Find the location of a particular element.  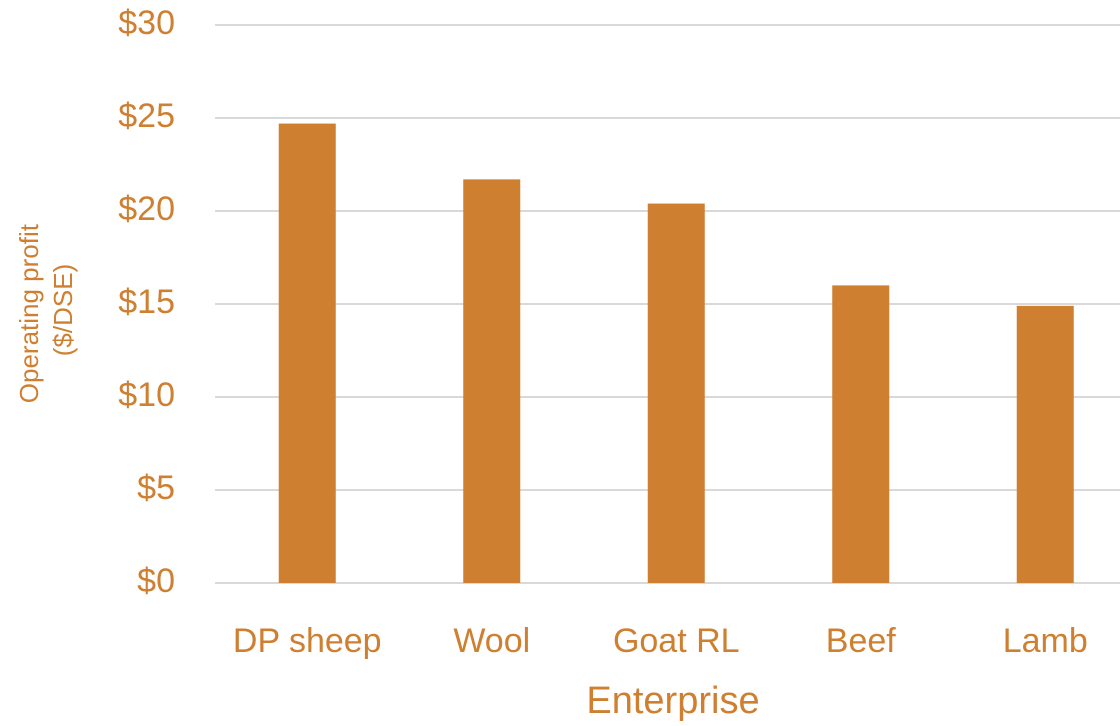

y-axis-title: Operating profit ($/DSE) is located at coordinates (46, 310).